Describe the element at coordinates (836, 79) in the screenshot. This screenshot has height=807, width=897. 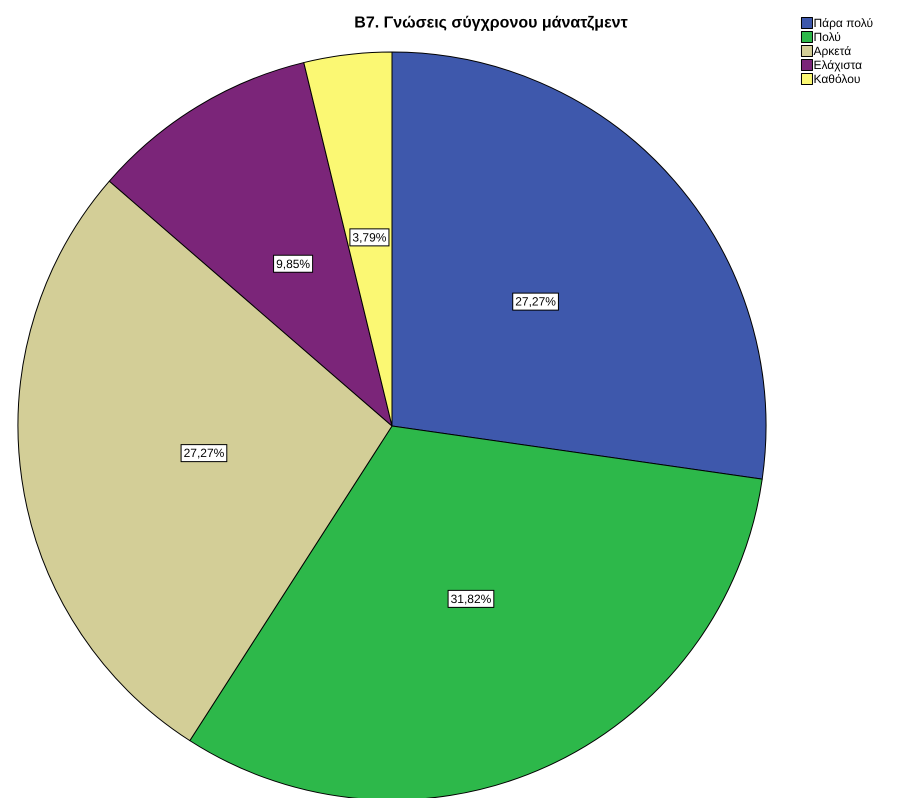
I see `legend-label: Καθόλου` at that location.